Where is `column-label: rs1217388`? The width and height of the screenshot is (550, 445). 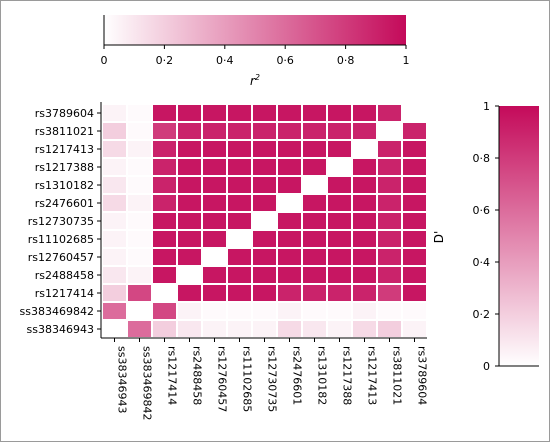 column-label: rs1217388 is located at coordinates (347, 375).